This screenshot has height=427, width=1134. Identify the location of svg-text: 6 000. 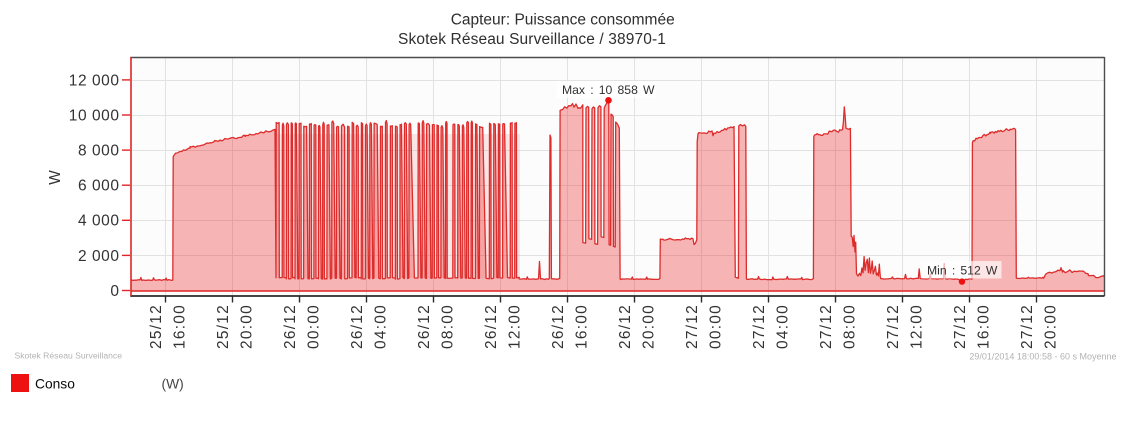
(99, 186).